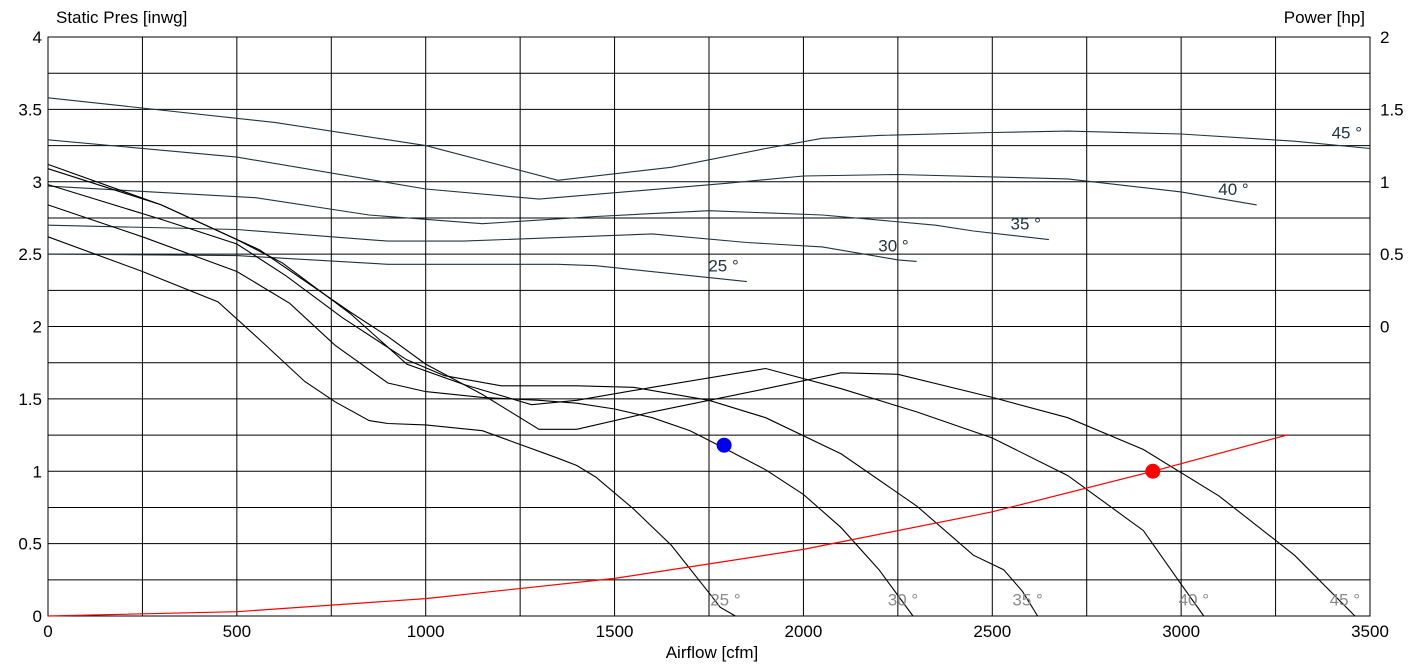 The image size is (1409, 664). I want to click on x-tick-labels: 0 500 1000 1500 2000 2500 3000 3500, so click(716, 631).